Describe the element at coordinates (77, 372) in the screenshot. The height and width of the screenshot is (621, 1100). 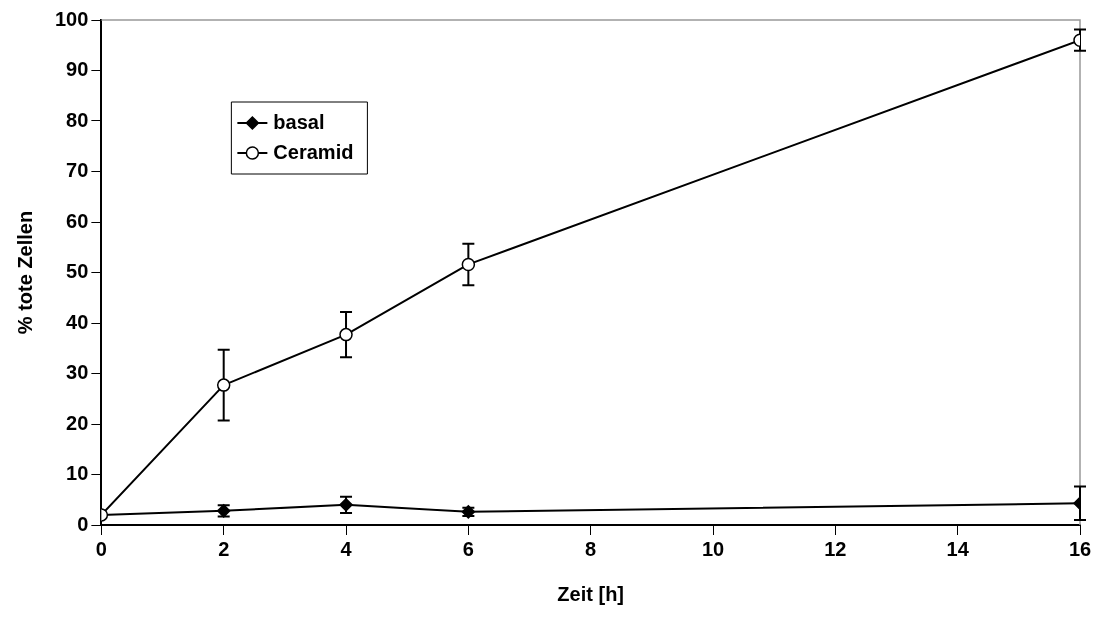
I see `y-tick-label: 30` at that location.